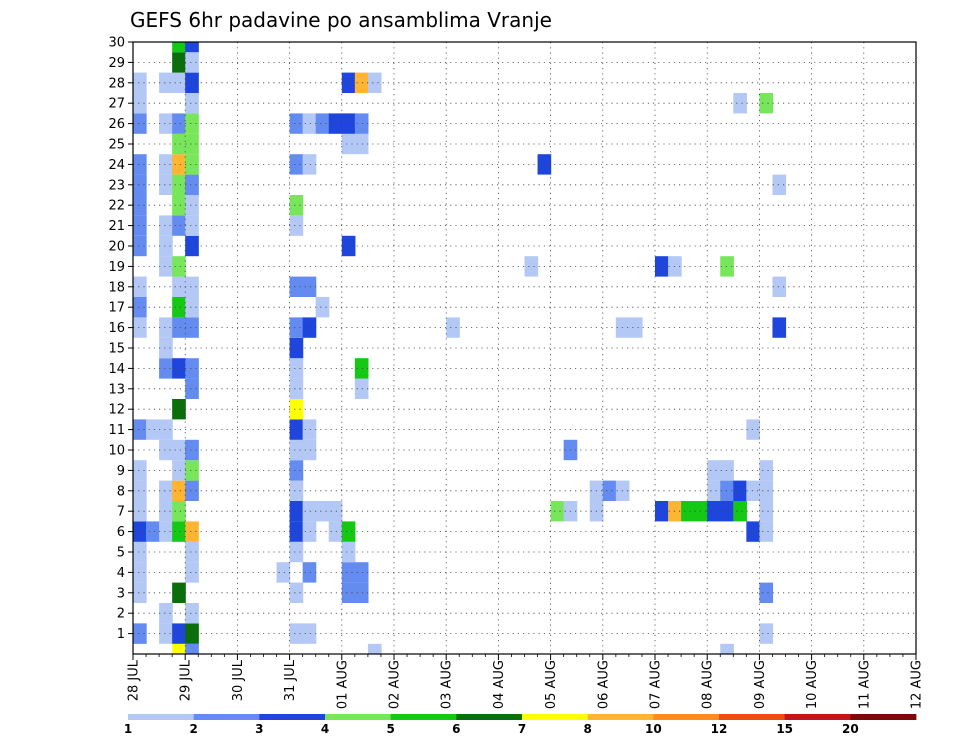  What do you see at coordinates (656, 684) in the screenshot?
I see `x-tick-label: 07 AUG` at bounding box center [656, 684].